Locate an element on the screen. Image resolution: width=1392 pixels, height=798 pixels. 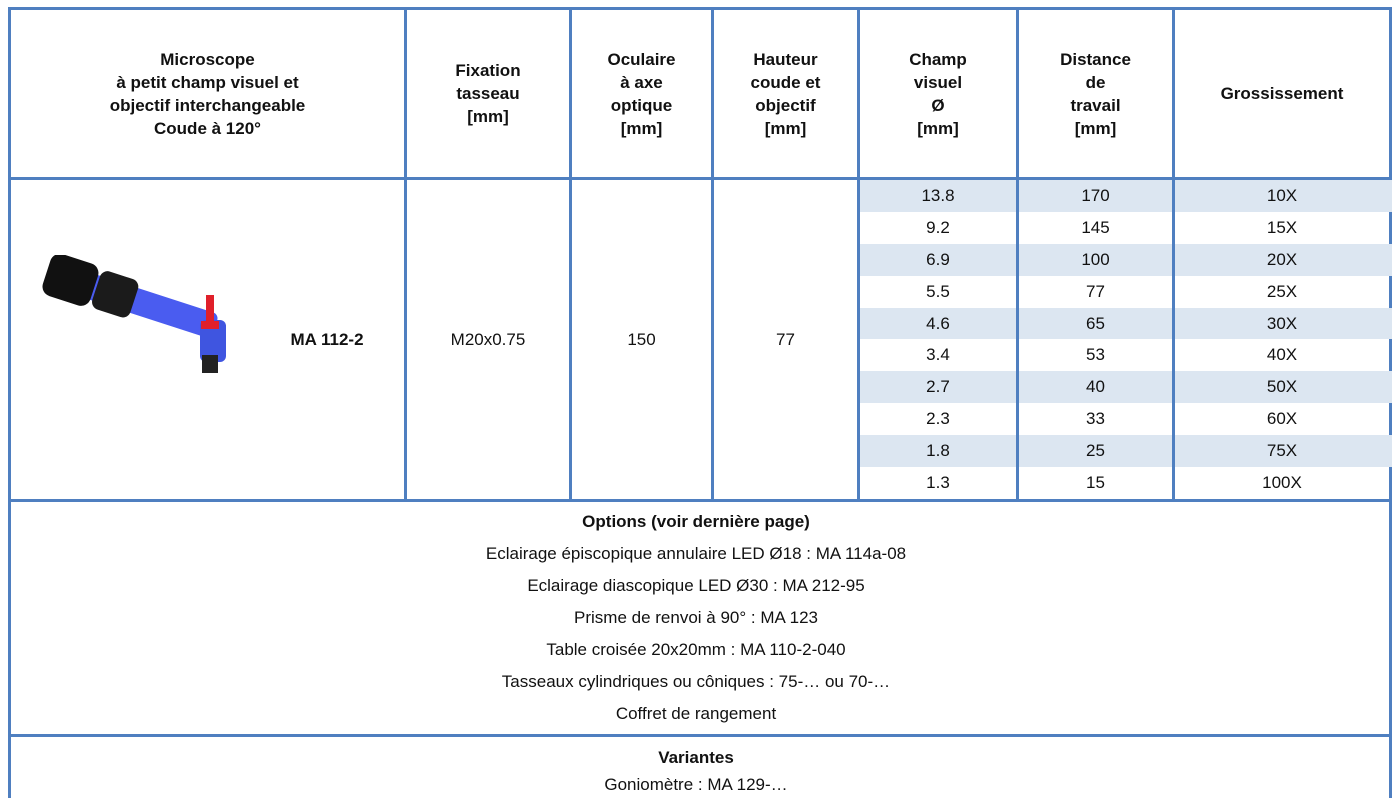
cell: 15X is located at coordinates (1282, 227).